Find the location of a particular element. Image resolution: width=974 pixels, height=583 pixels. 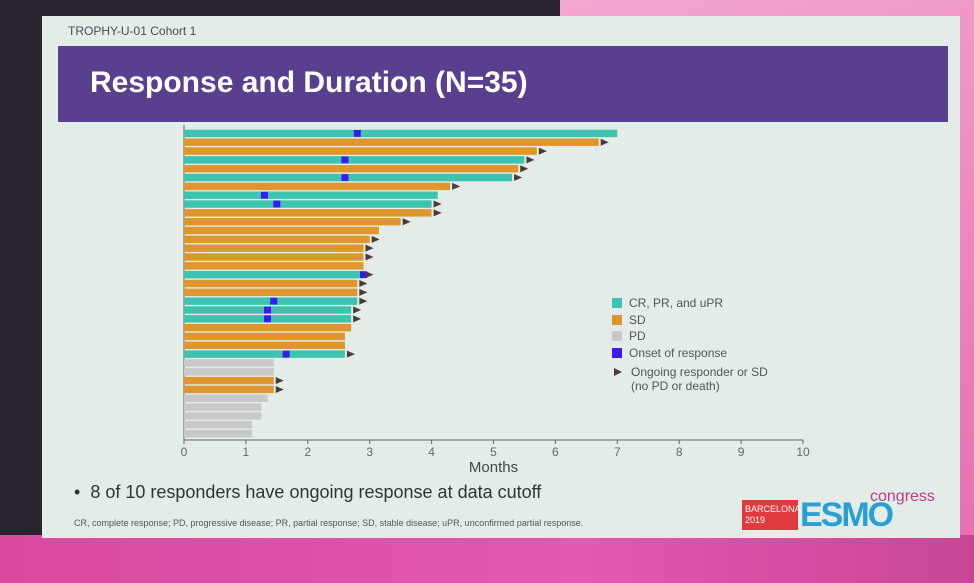

x-tick-label: 1 is located at coordinates (246, 452).